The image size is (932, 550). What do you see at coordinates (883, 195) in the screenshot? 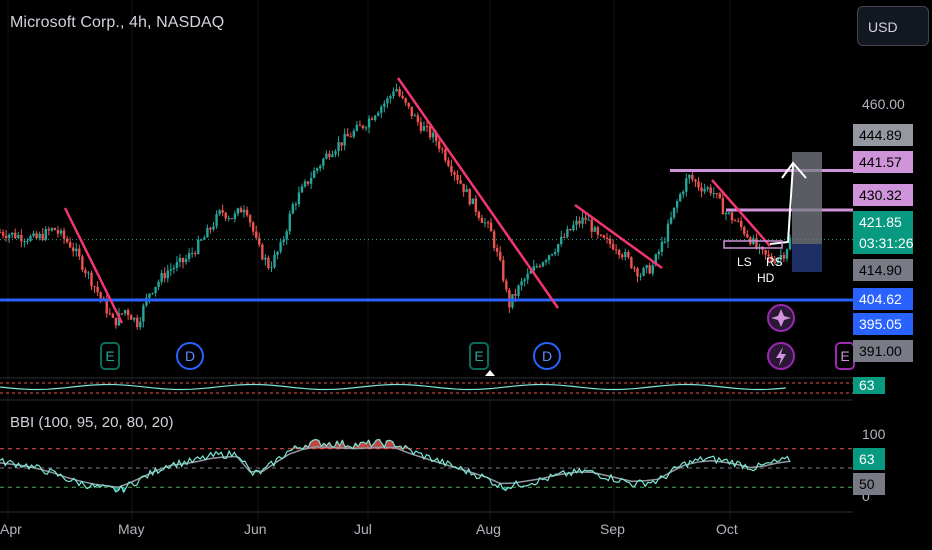
I see `price-label: 430.32` at bounding box center [883, 195].